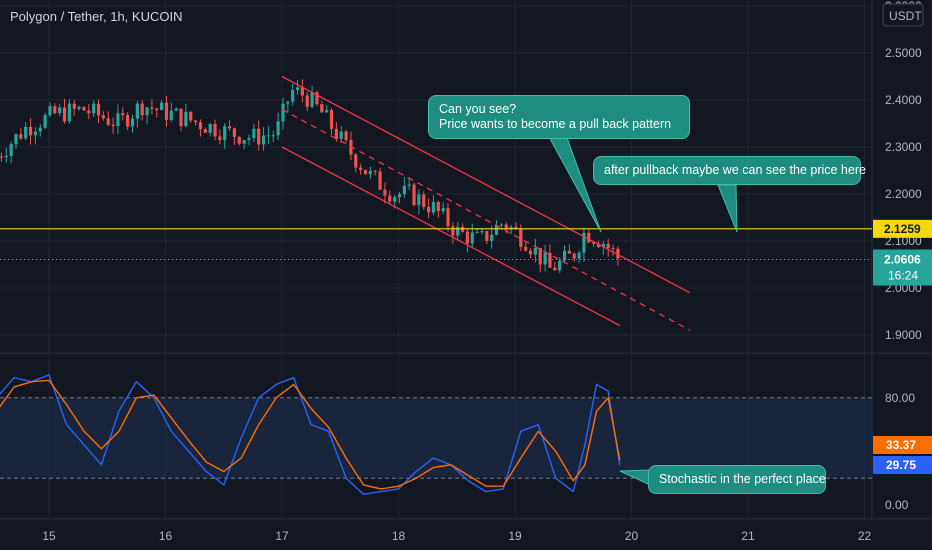  What do you see at coordinates (282, 536) in the screenshot?
I see `time-tick-label: 17` at bounding box center [282, 536].